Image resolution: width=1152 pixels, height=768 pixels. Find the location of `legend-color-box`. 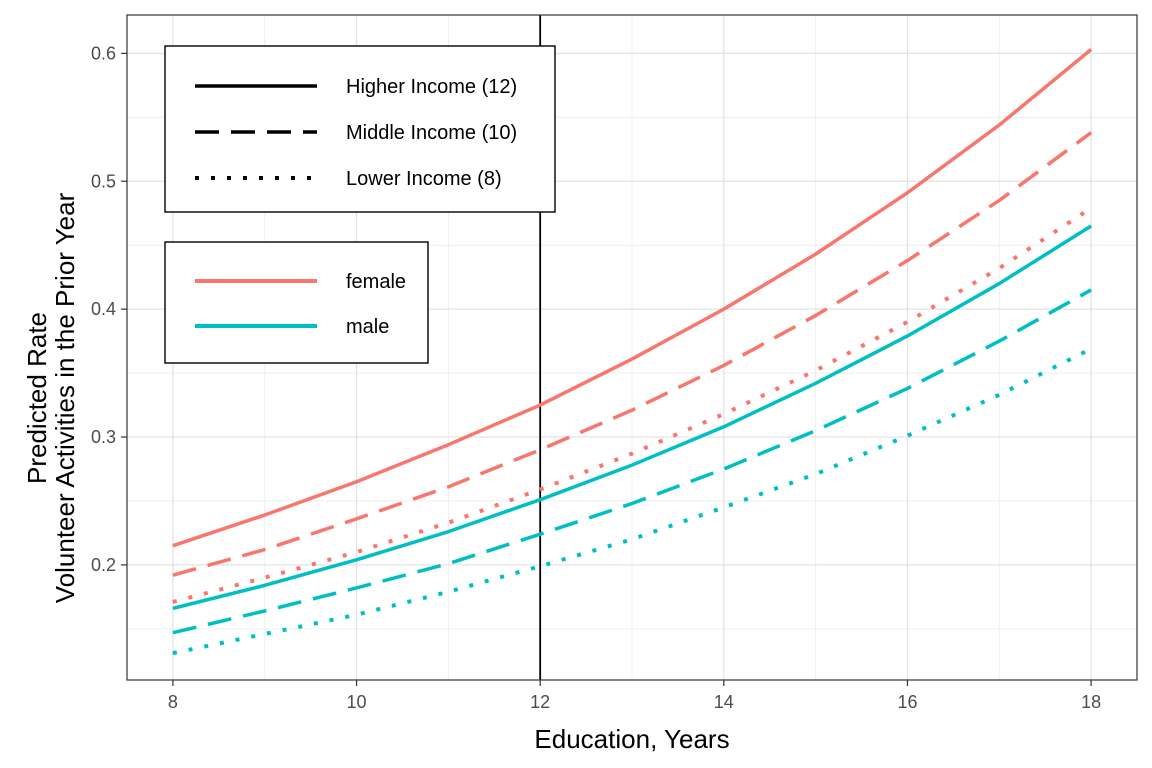

legend-color-box is located at coordinates (296, 302).